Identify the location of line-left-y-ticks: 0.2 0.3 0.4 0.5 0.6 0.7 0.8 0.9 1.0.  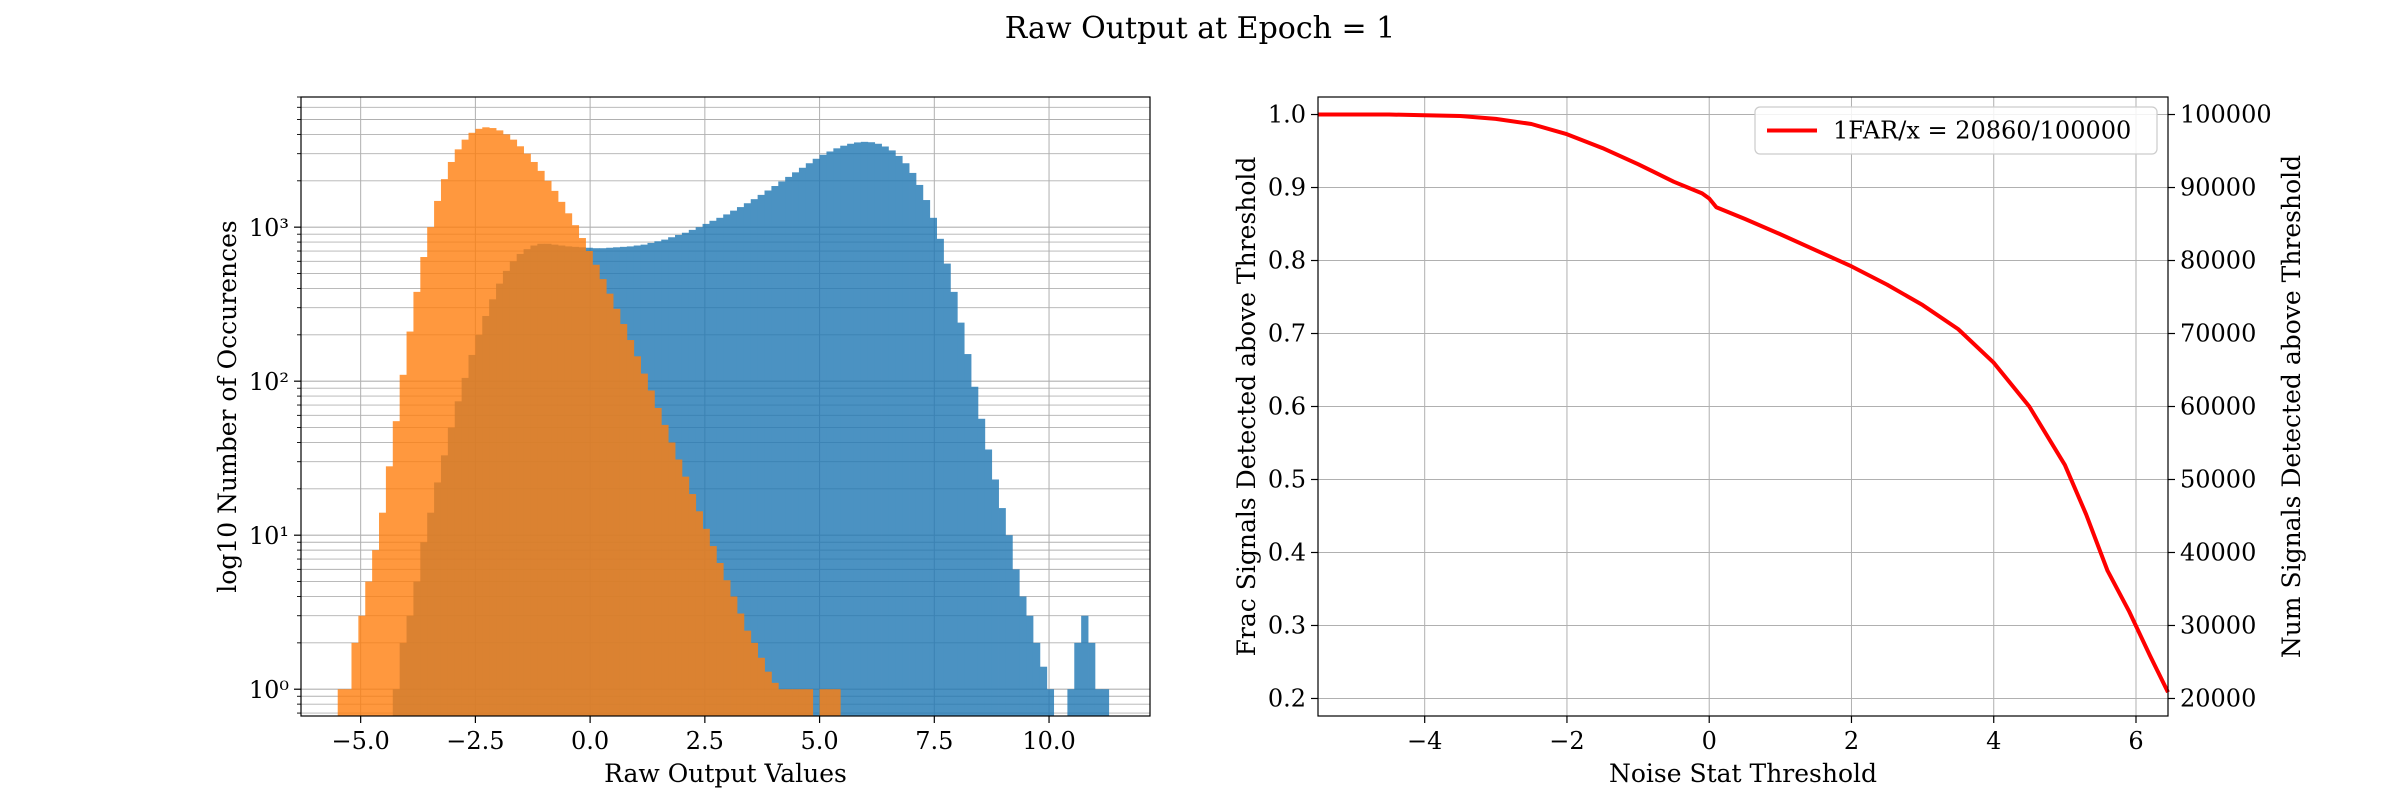
(1293, 406).